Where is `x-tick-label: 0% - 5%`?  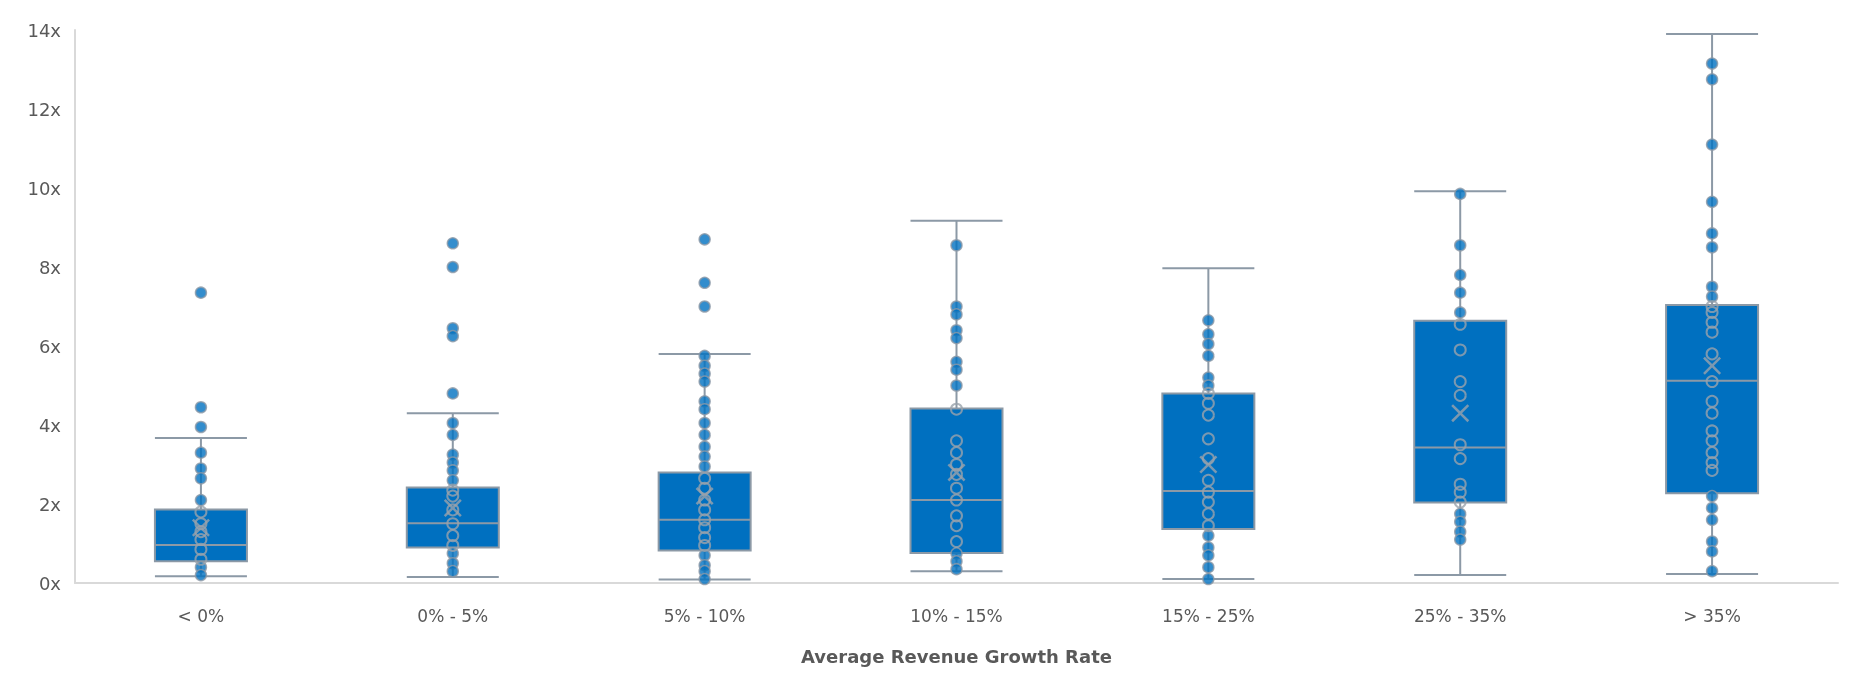
x-tick-label: 0% - 5% is located at coordinates (453, 615).